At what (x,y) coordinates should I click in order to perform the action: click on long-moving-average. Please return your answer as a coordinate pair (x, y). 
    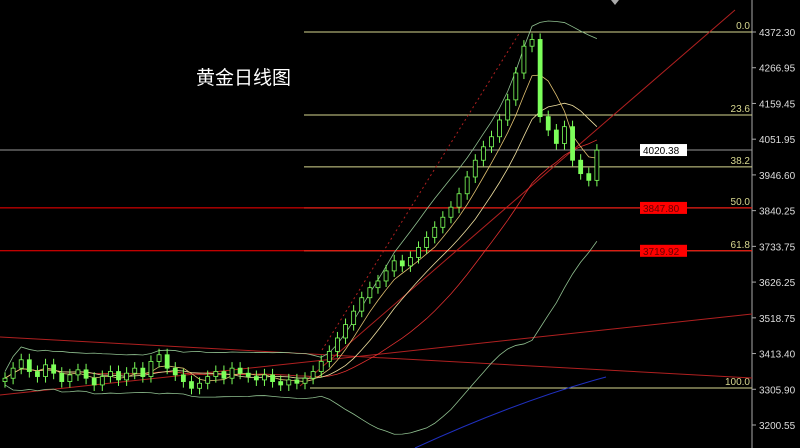
    Looking at the image, I should click on (510, 412).